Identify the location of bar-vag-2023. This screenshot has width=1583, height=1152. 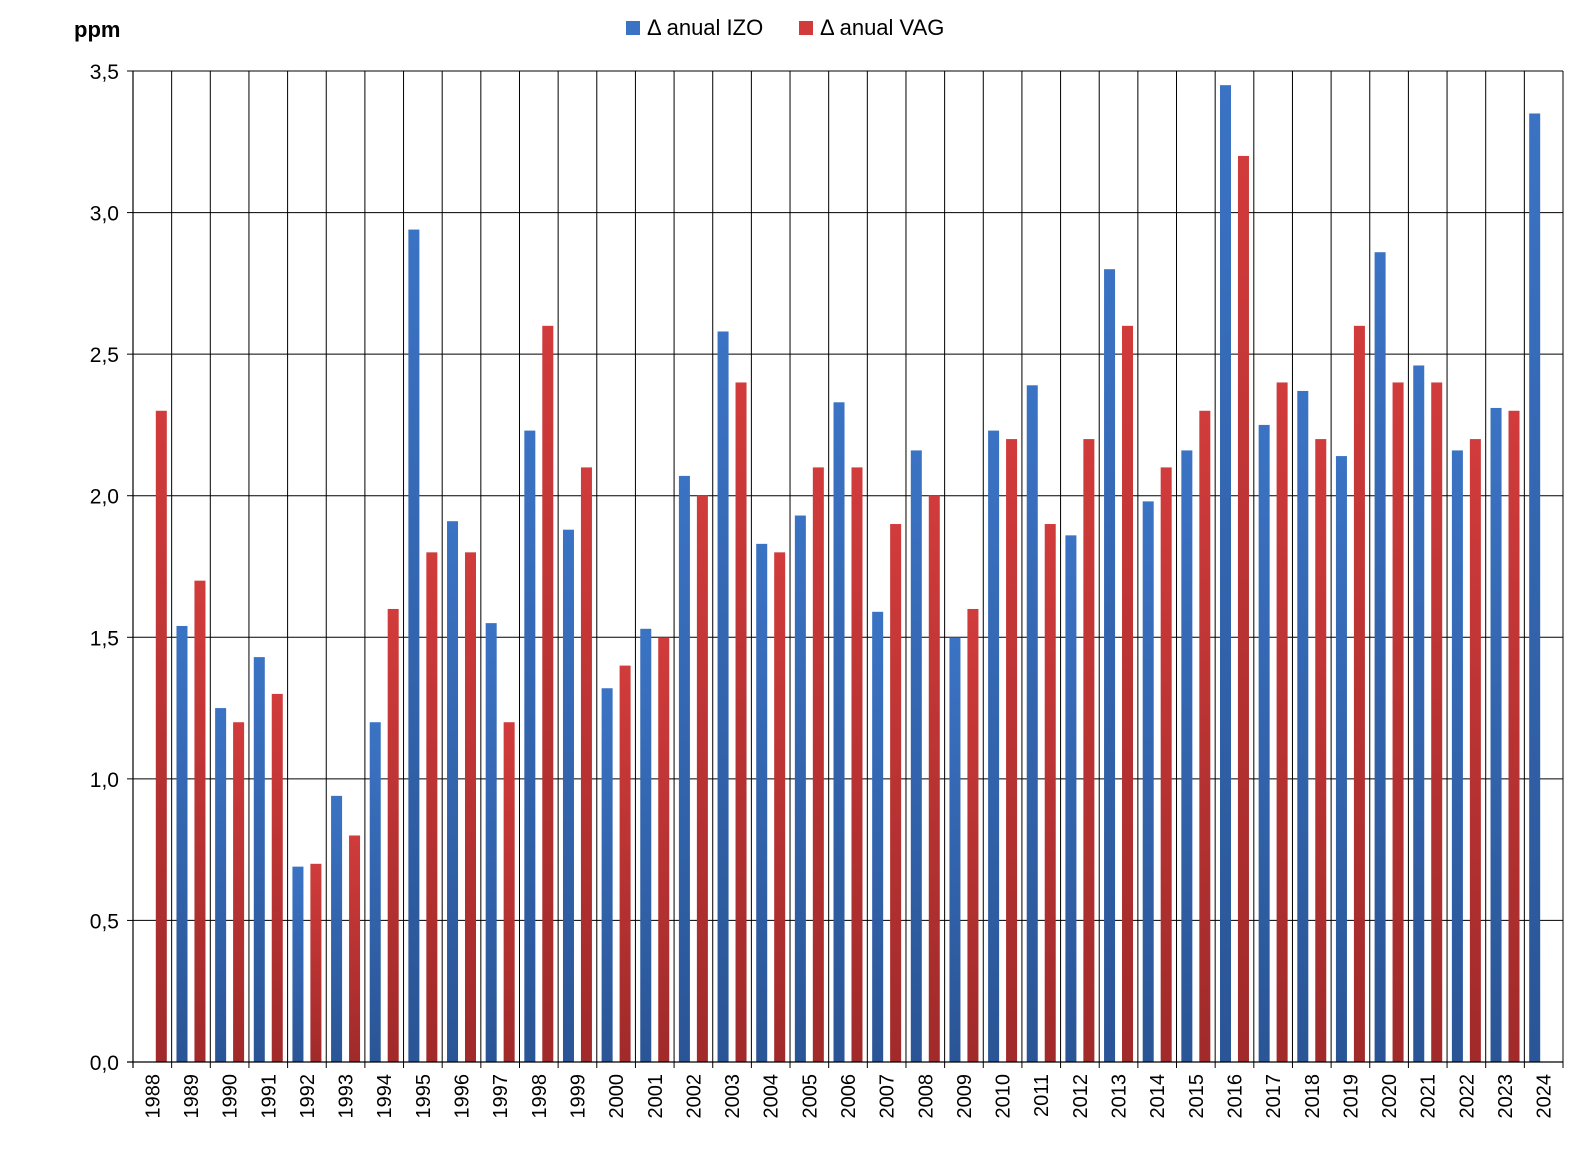
(1514, 736).